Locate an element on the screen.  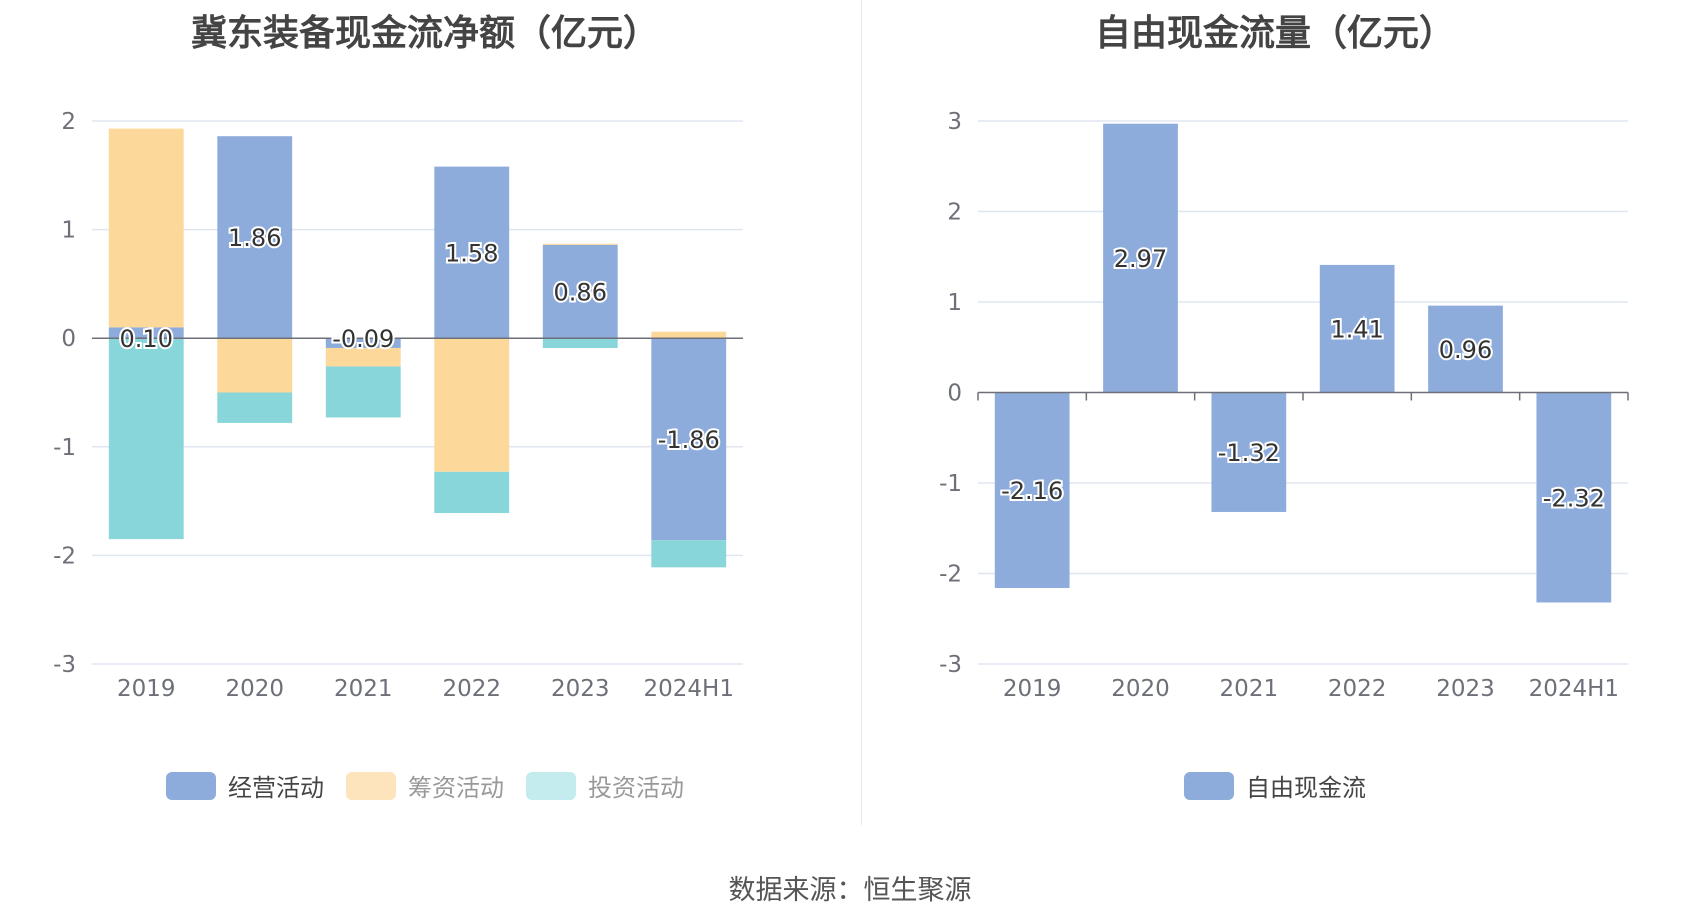
data-label: -1.86 is located at coordinates (689, 440).